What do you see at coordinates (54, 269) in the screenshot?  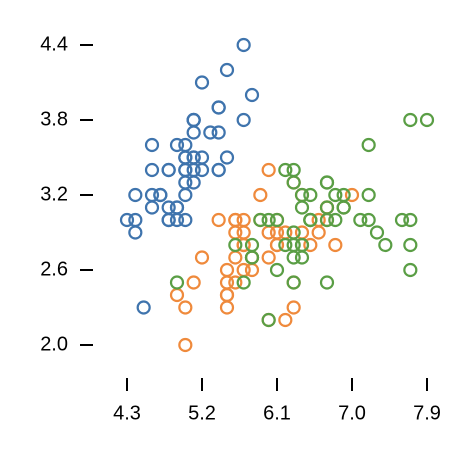 I see `y-tick-label: 2.6` at bounding box center [54, 269].